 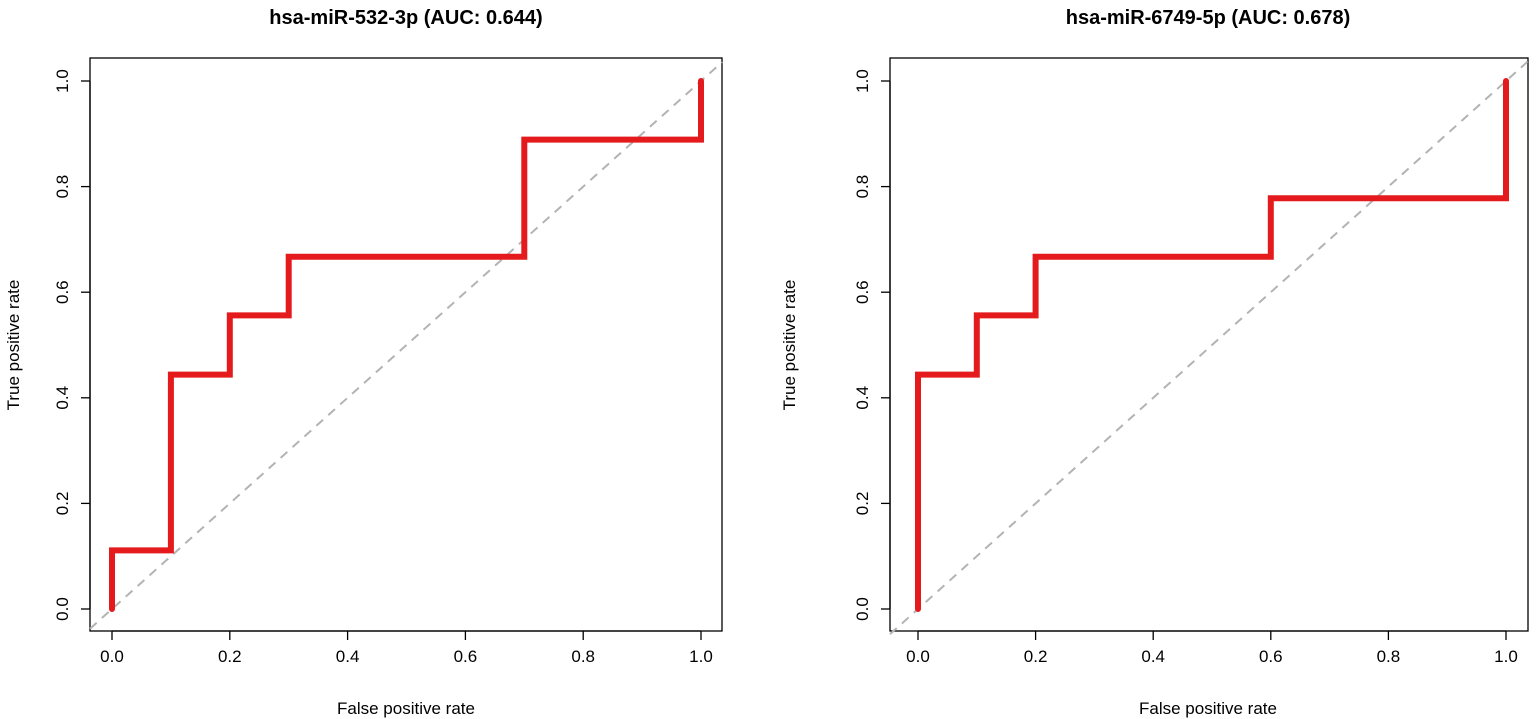 I want to click on chart-title: hsa-miR-6749-5p (AUC: 0.678), so click(x=1208, y=18).